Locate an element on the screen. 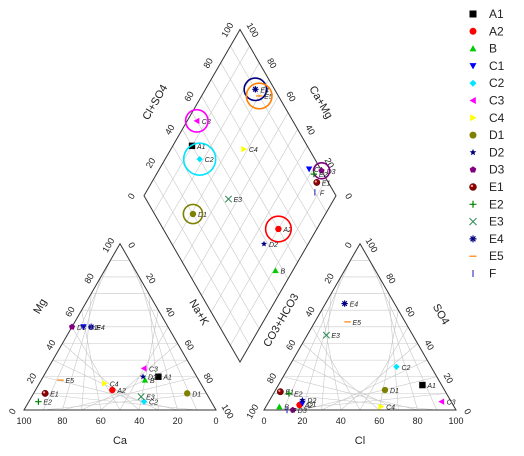 The image size is (524, 456). diamond-upper-left-tick: 0 is located at coordinates (131, 196).